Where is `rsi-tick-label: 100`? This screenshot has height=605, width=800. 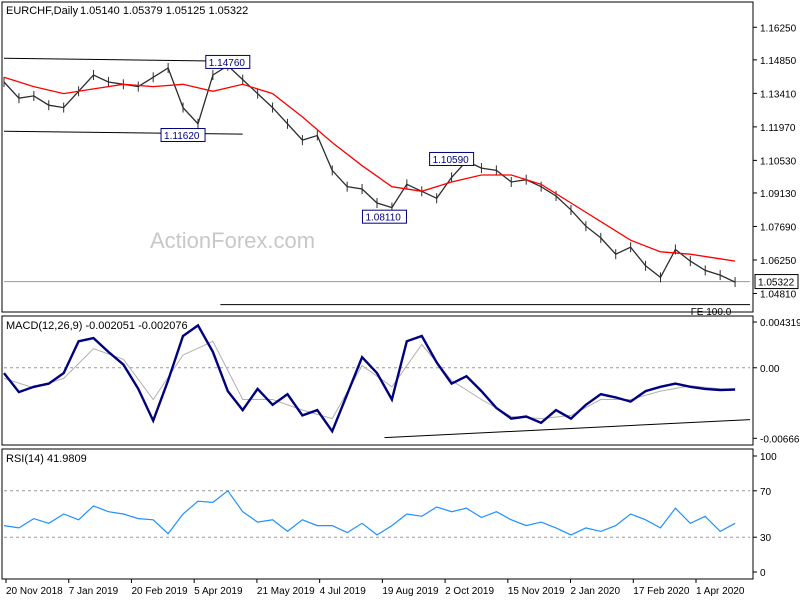
rsi-tick-label: 100 is located at coordinates (768, 457).